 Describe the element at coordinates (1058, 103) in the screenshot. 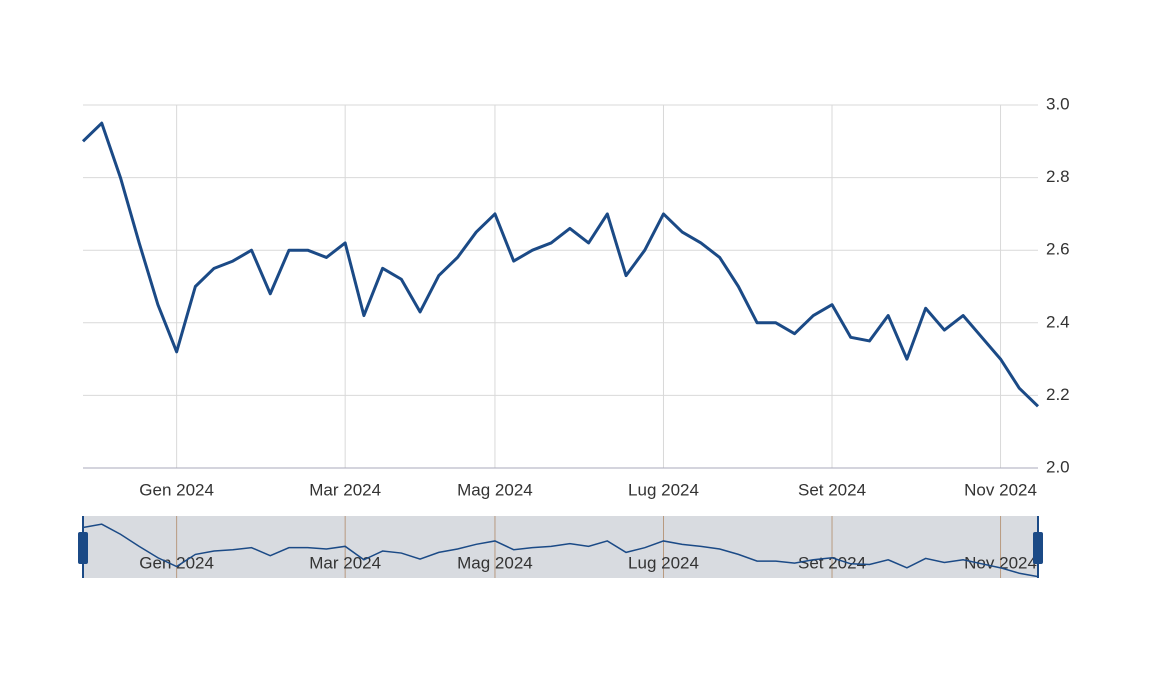

I see `y-tick-label: 3.0` at that location.